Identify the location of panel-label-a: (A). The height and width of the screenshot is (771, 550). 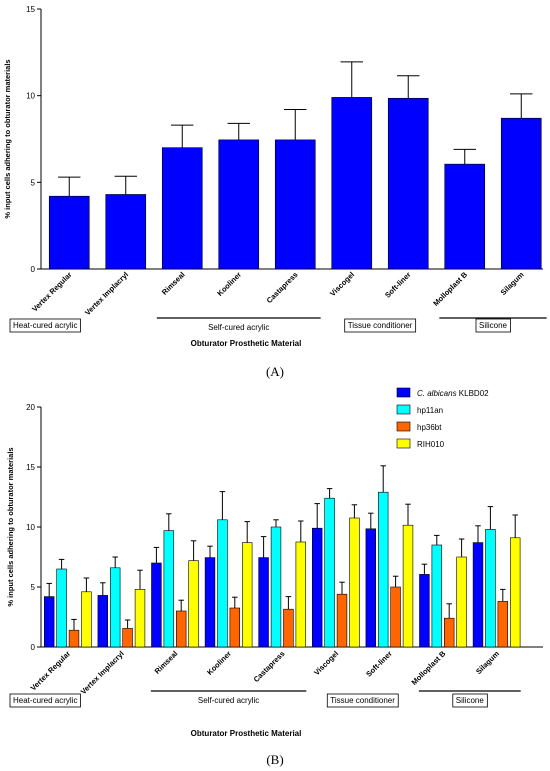
(275, 371).